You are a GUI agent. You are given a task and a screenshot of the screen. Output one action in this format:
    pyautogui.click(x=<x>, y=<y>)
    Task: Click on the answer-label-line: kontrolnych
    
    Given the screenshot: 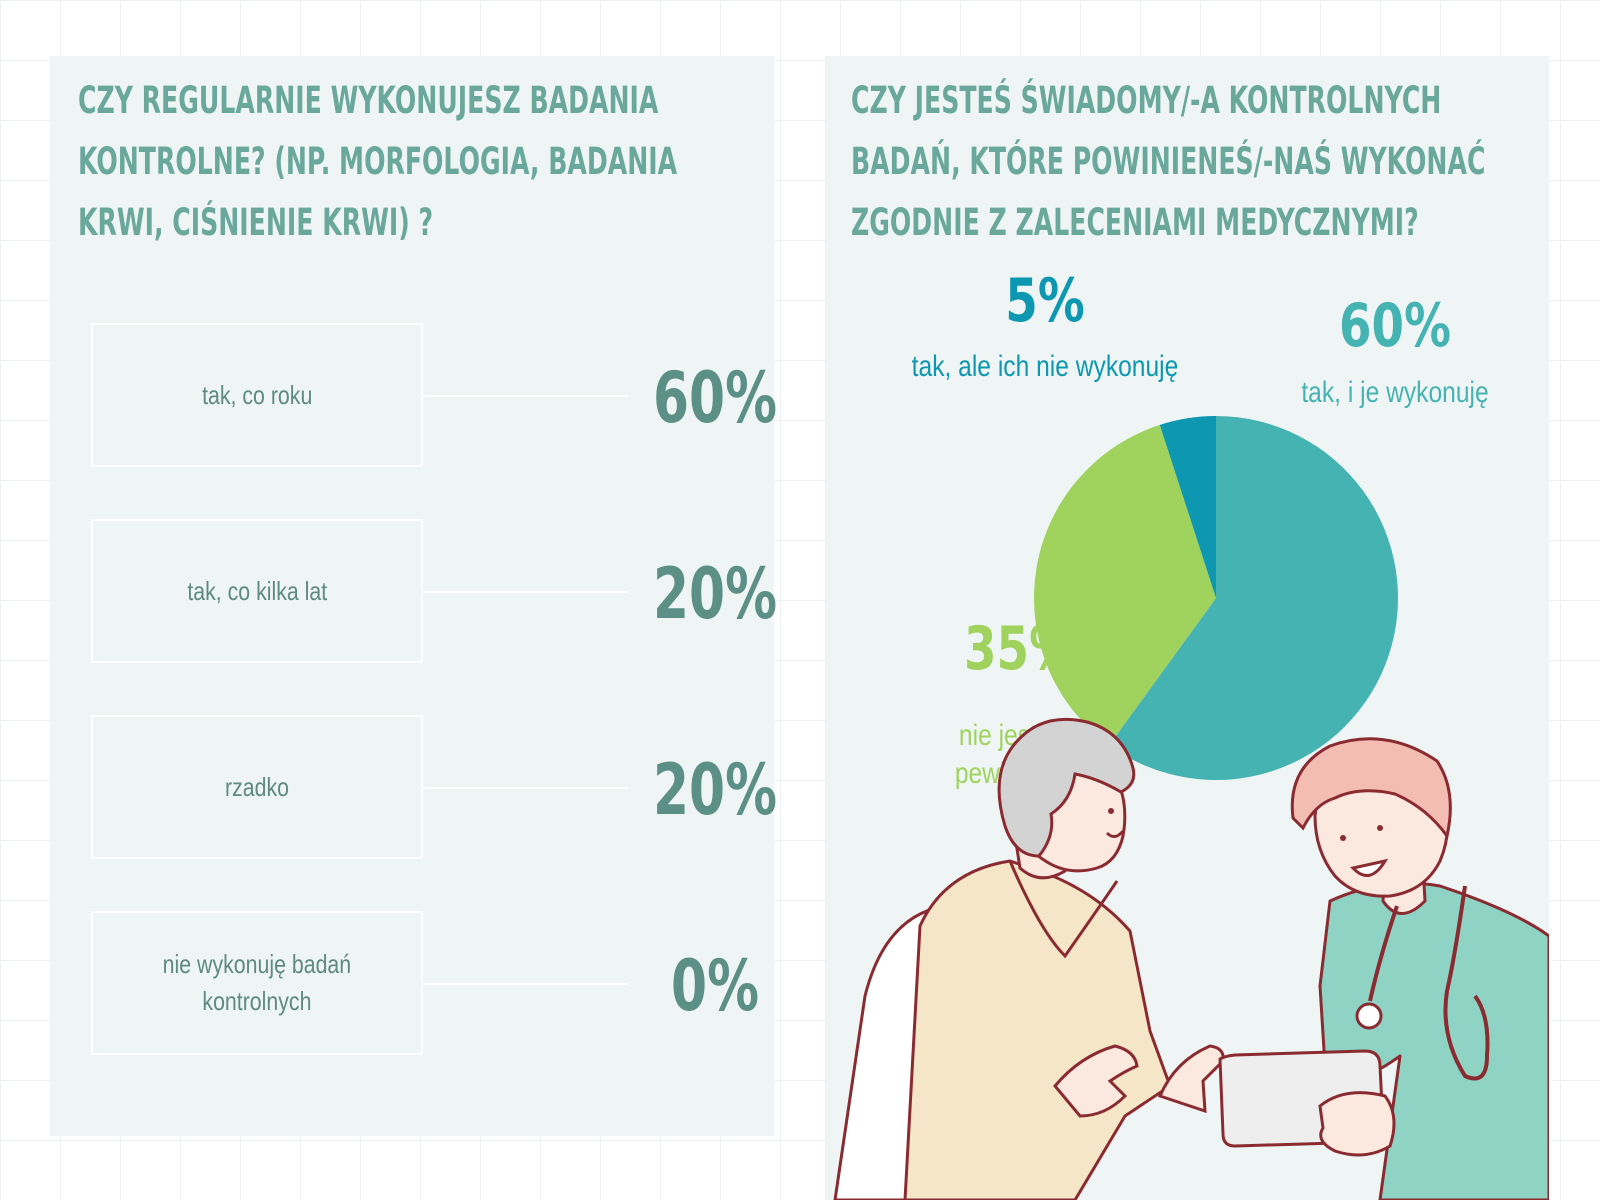 What is the action you would take?
    pyautogui.click(x=257, y=1001)
    